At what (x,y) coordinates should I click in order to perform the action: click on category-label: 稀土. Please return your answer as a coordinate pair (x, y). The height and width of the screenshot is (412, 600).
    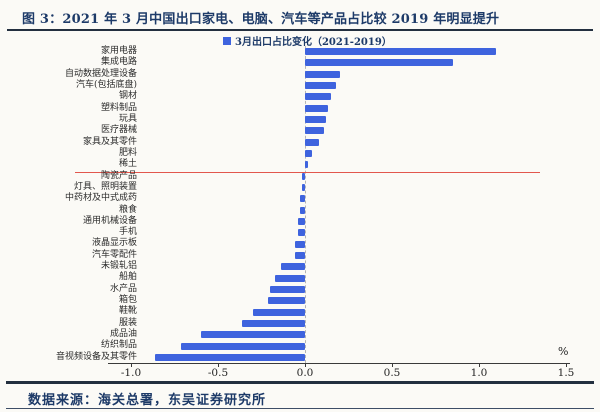
    Looking at the image, I should click on (127, 164).